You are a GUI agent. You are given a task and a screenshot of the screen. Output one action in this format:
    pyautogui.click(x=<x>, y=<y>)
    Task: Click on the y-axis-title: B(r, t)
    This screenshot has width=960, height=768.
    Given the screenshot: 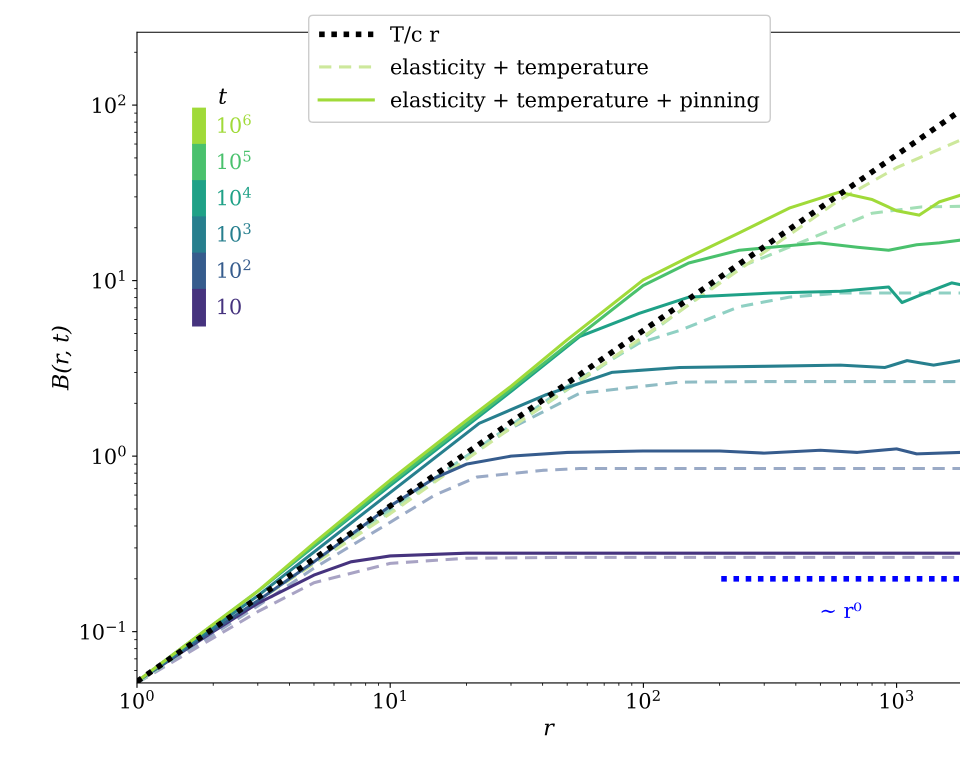 What is the action you would take?
    pyautogui.click(x=61, y=358)
    